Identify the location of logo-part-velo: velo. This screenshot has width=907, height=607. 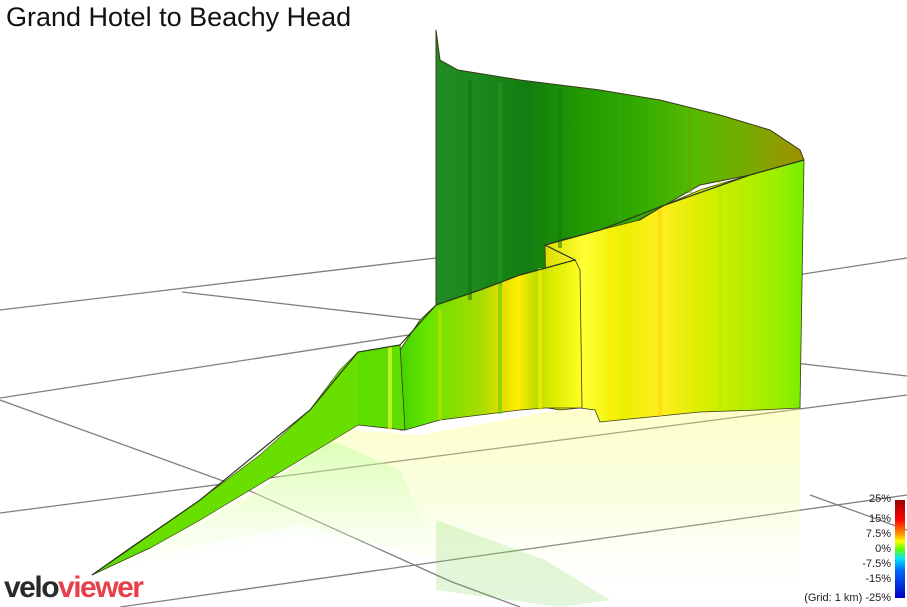
(32, 587).